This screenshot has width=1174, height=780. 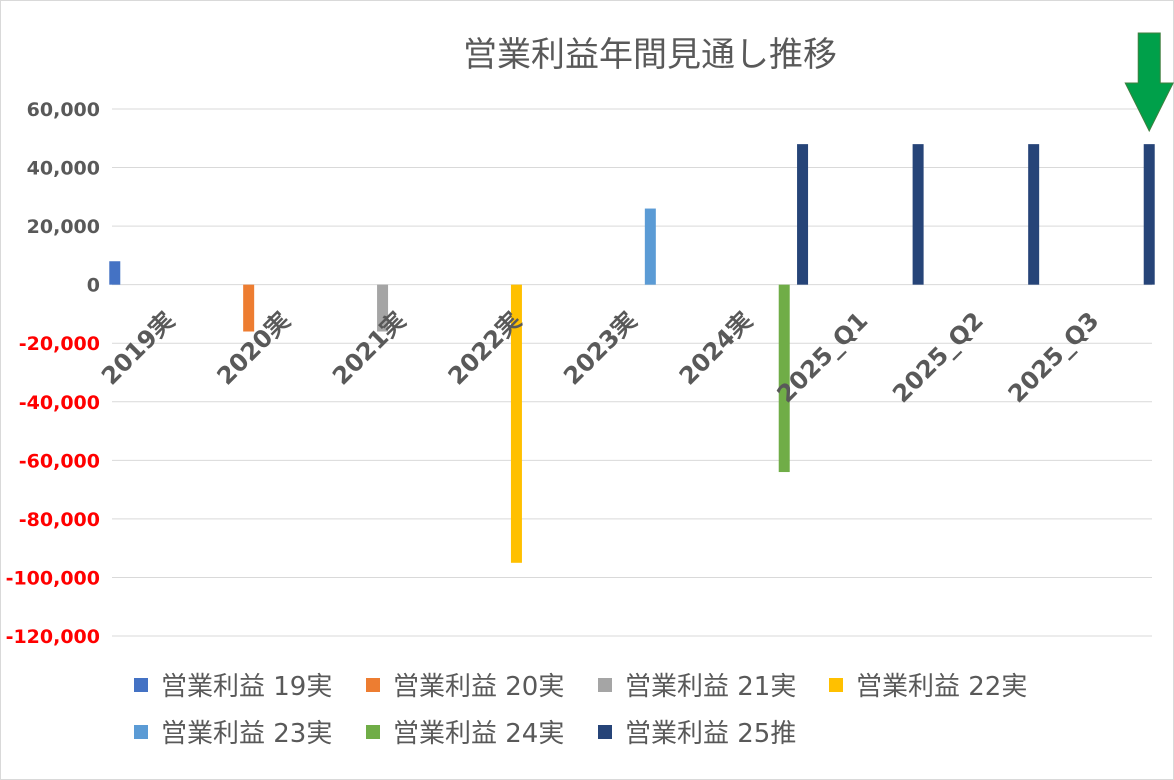 What do you see at coordinates (716, 348) in the screenshot?
I see `x-tick-label: 2024実` at bounding box center [716, 348].